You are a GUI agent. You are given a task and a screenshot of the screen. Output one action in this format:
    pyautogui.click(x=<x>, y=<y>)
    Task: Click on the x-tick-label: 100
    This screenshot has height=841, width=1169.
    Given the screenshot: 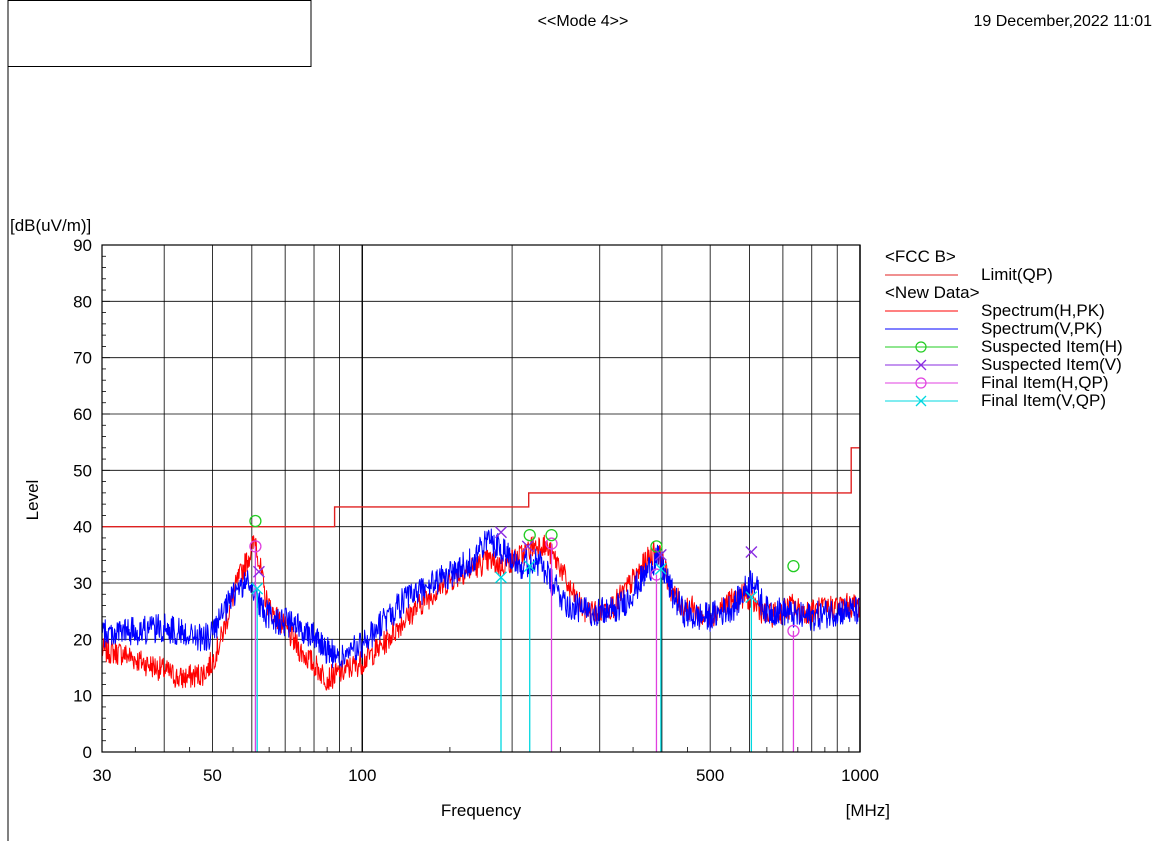 What is the action you would take?
    pyautogui.click(x=362, y=775)
    